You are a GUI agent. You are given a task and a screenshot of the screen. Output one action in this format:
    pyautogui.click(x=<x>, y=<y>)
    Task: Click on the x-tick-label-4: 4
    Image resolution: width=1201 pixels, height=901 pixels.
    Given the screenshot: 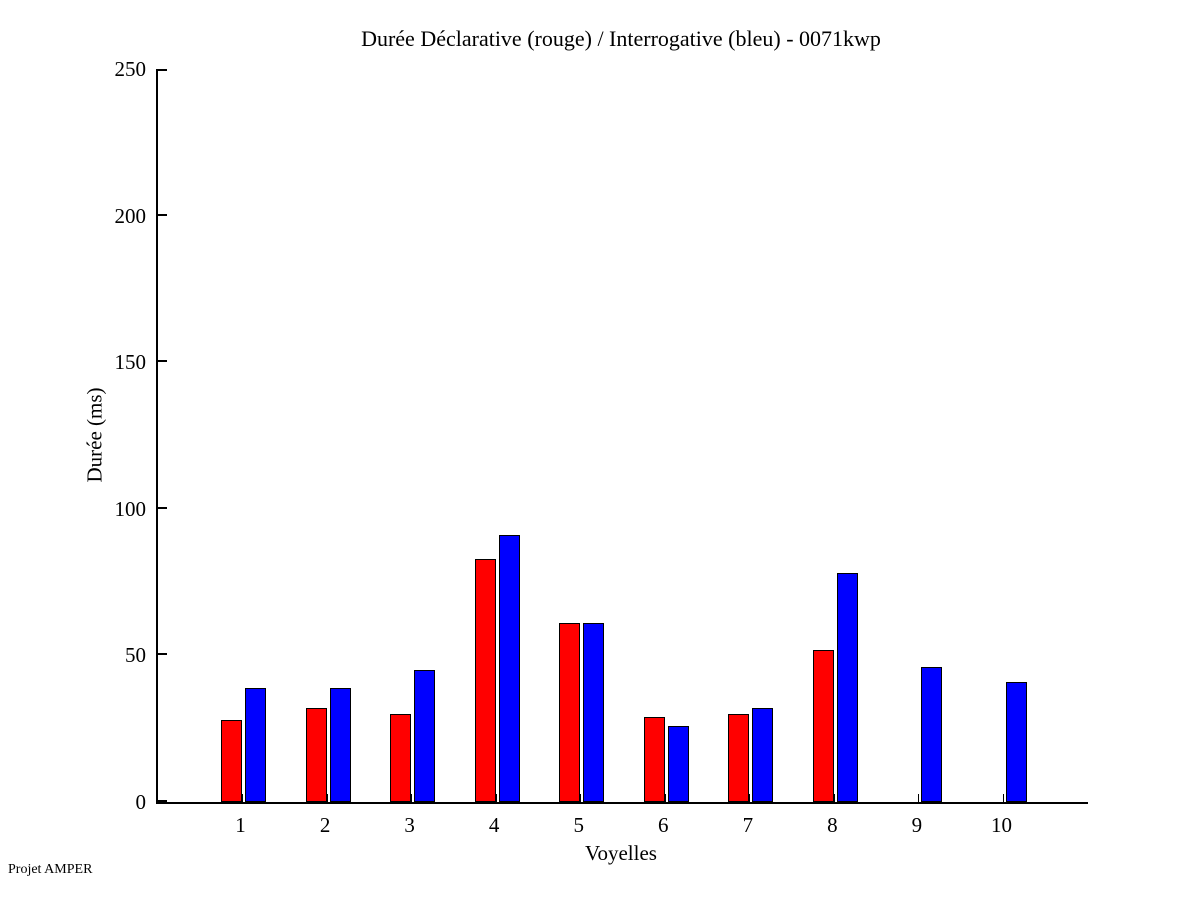 What is the action you would take?
    pyautogui.click(x=494, y=825)
    